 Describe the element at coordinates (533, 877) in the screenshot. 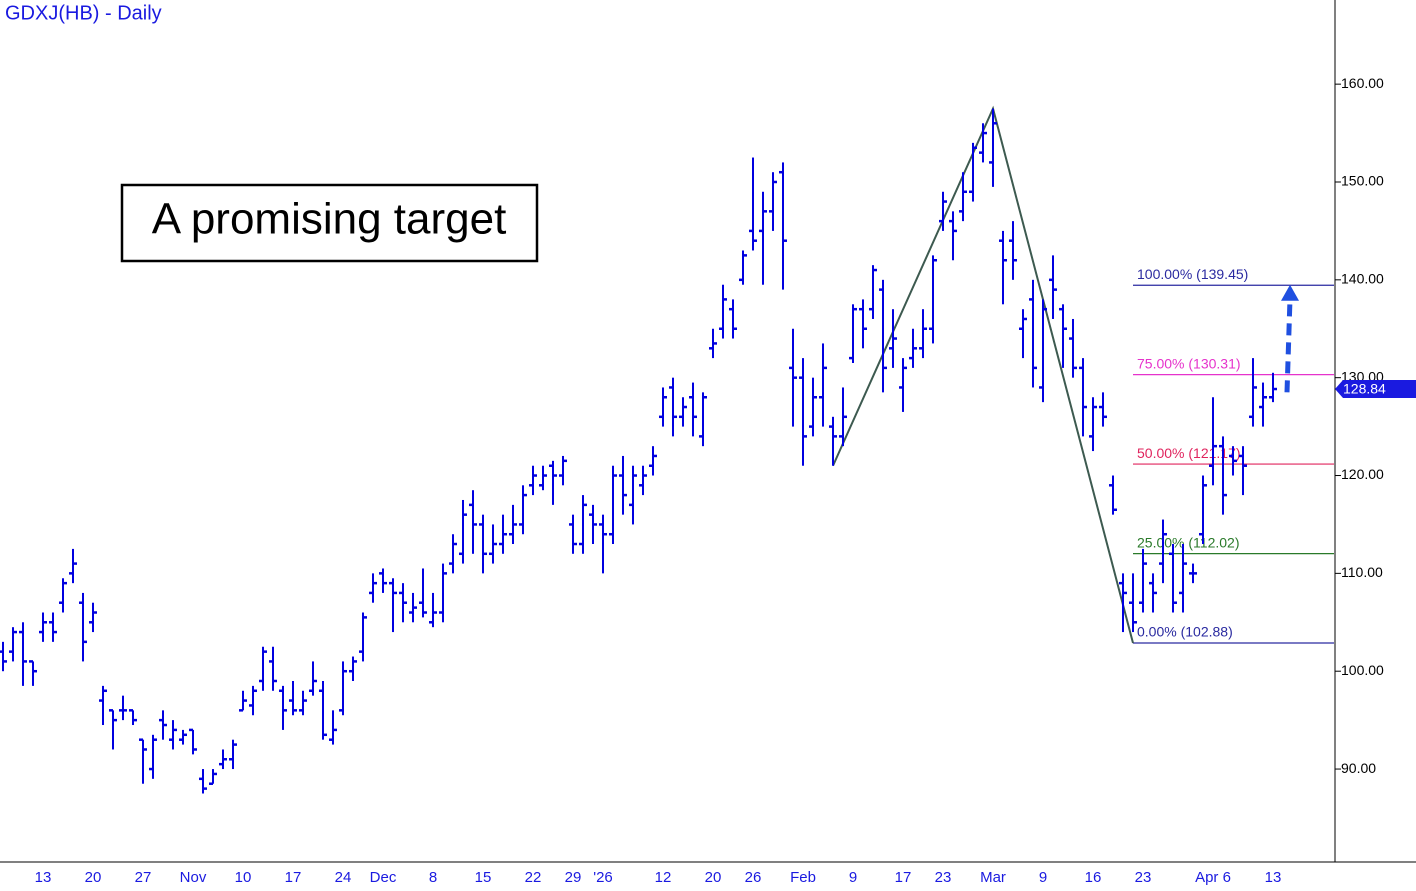

I see `x-tick-label: 22` at that location.